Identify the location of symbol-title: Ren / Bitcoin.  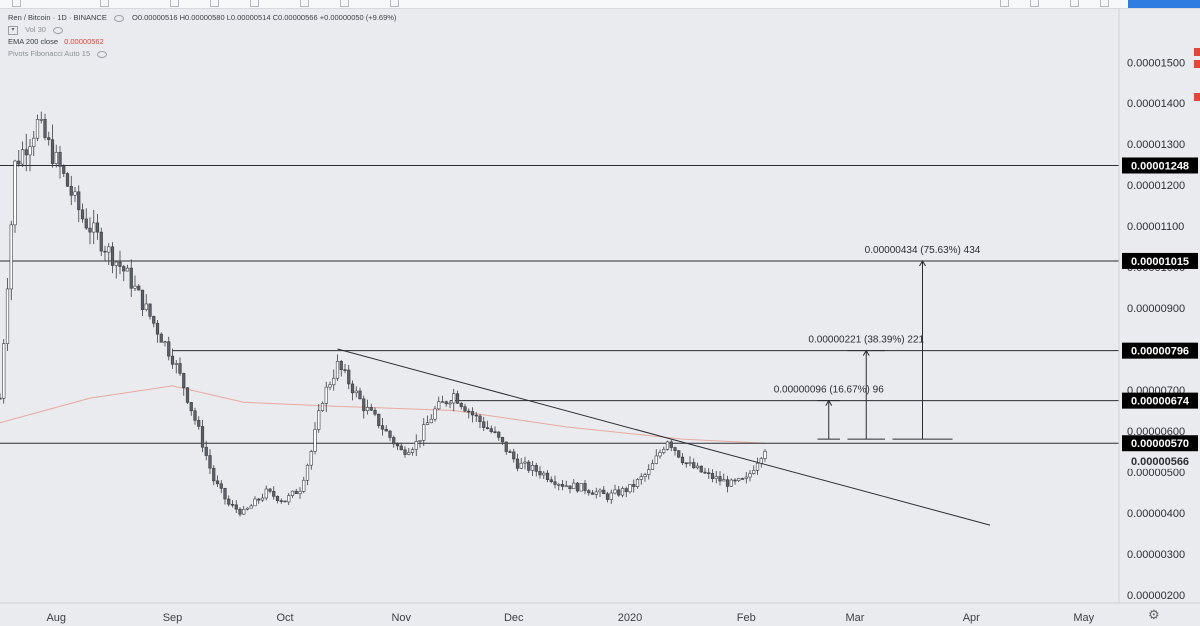
(29, 17).